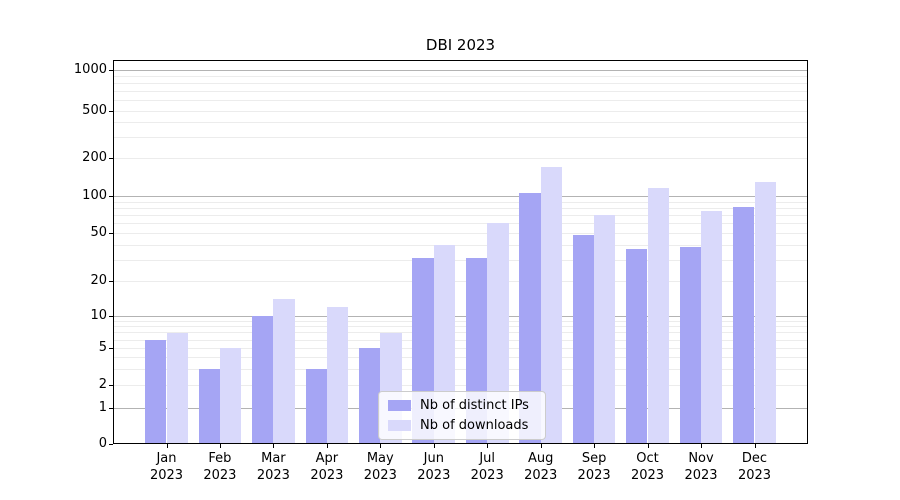  What do you see at coordinates (98, 280) in the screenshot?
I see `y-axis-tick-label: 20` at bounding box center [98, 280].